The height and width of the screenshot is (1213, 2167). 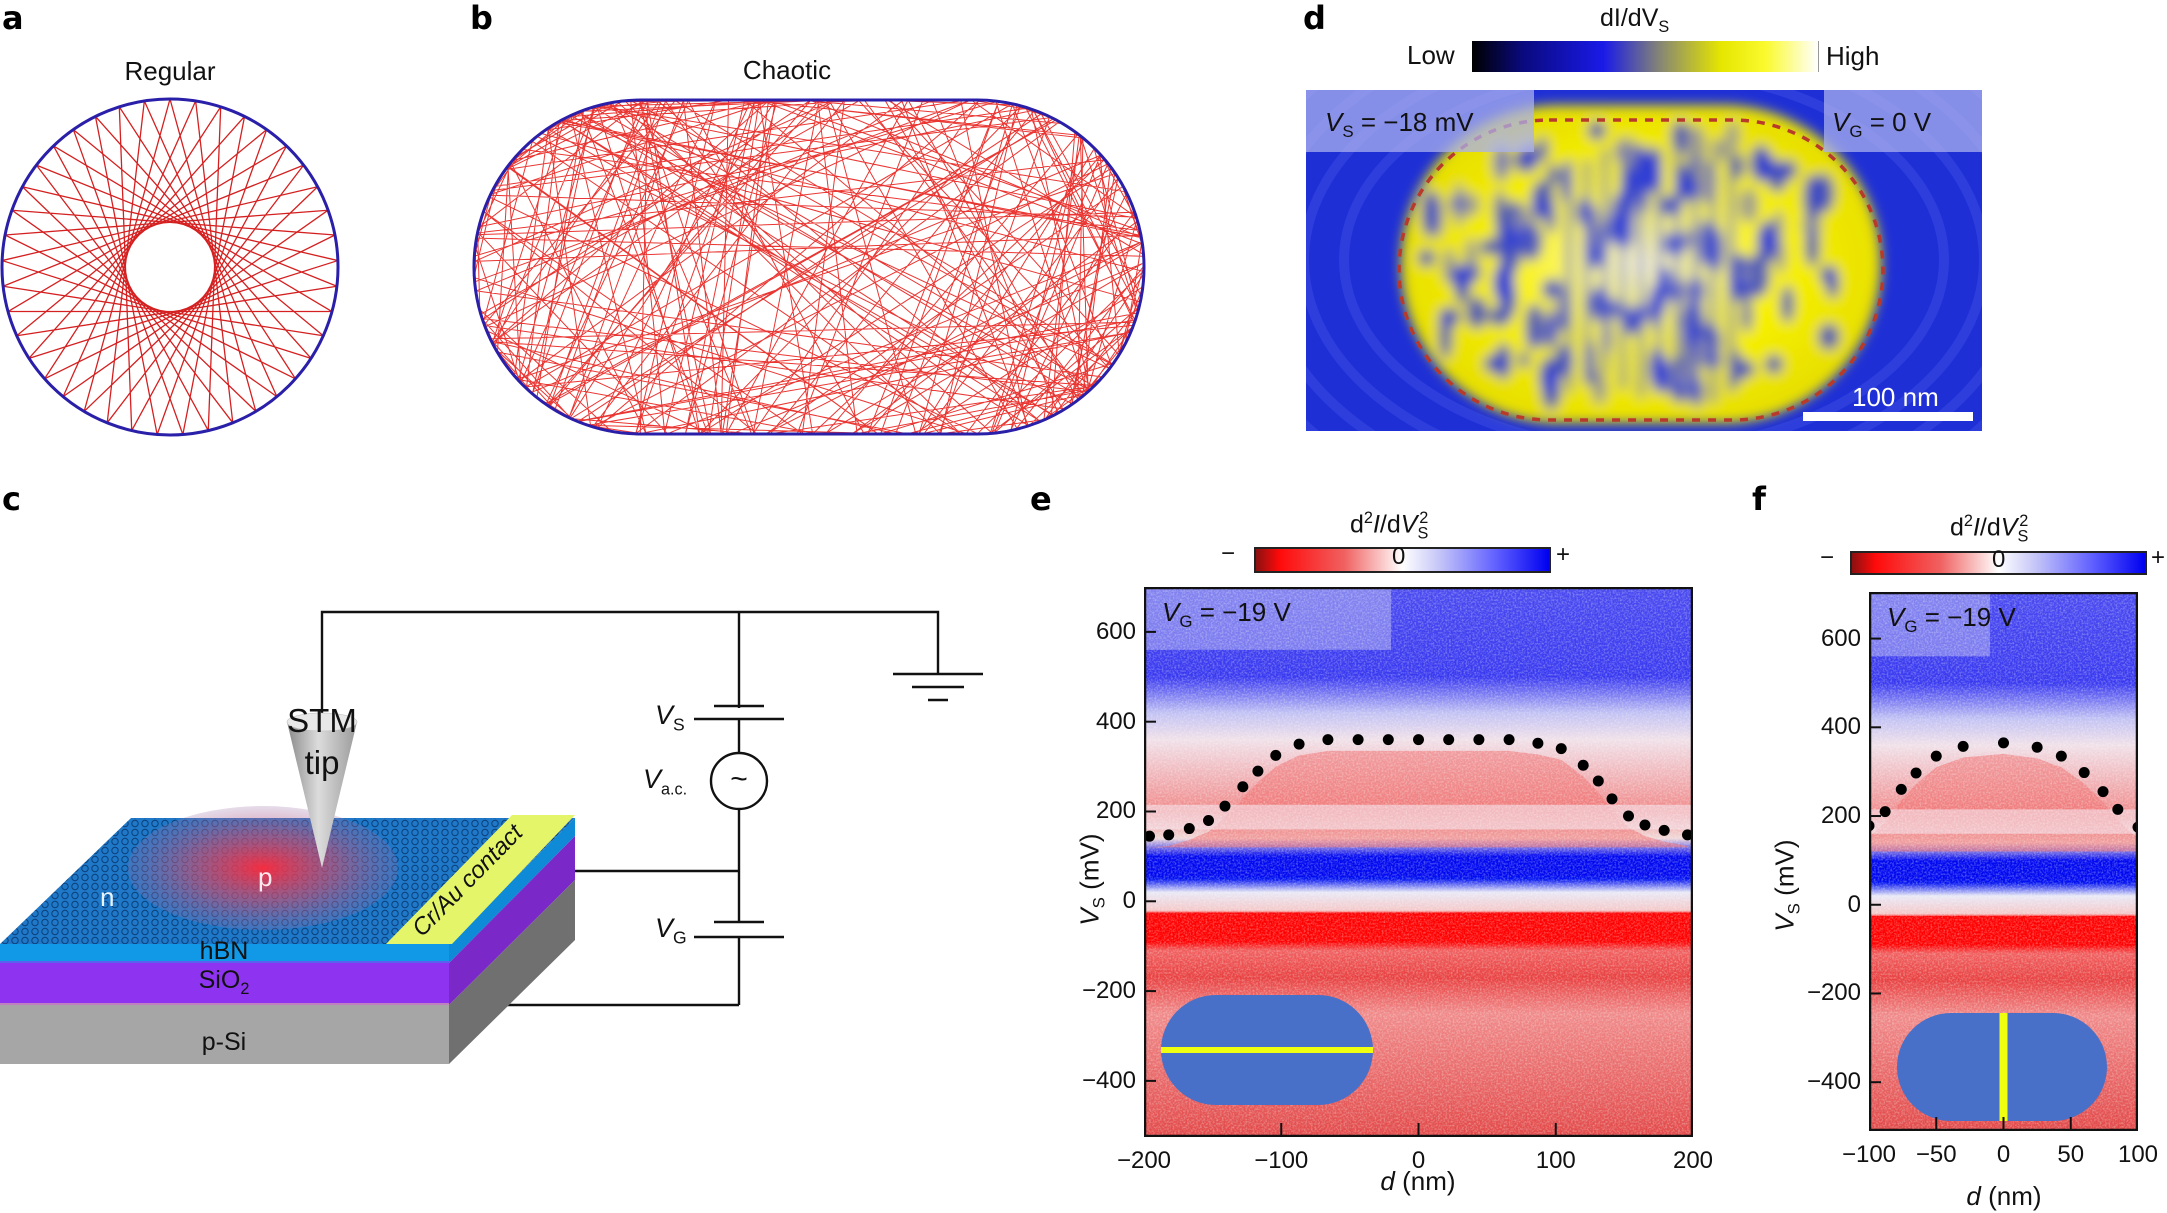 I want to click on f-ytick: −400, so click(x=1833, y=1082).